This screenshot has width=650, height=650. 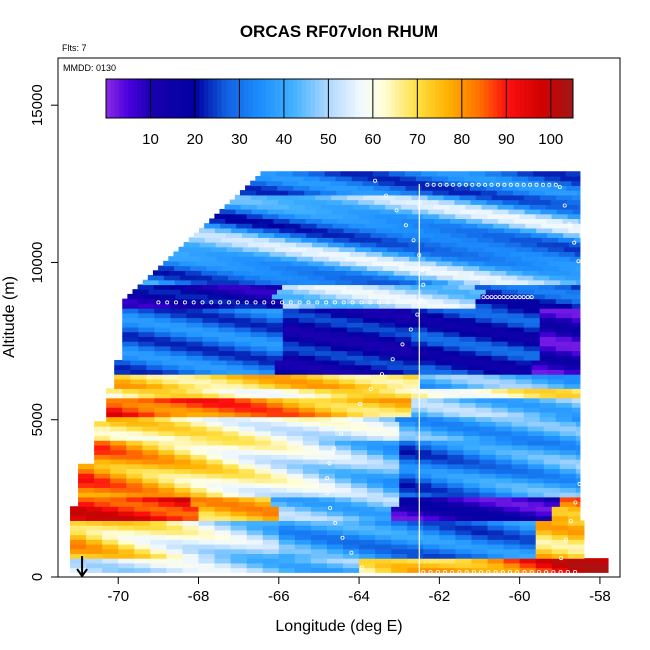 What do you see at coordinates (461, 139) in the screenshot?
I see `colorbar-tick-label: 80` at bounding box center [461, 139].